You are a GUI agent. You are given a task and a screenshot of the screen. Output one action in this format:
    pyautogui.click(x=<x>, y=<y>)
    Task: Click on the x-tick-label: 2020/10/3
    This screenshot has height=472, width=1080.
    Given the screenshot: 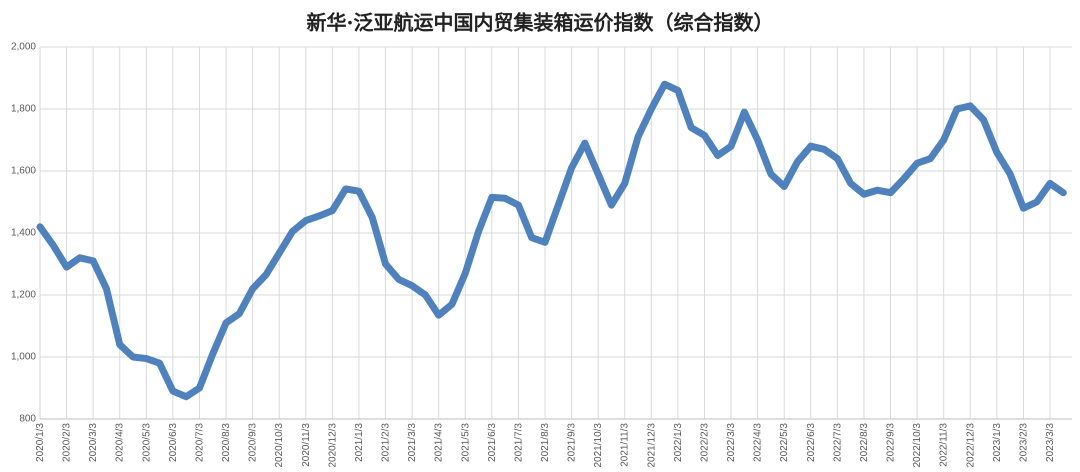 What is the action you would take?
    pyautogui.click(x=279, y=445)
    